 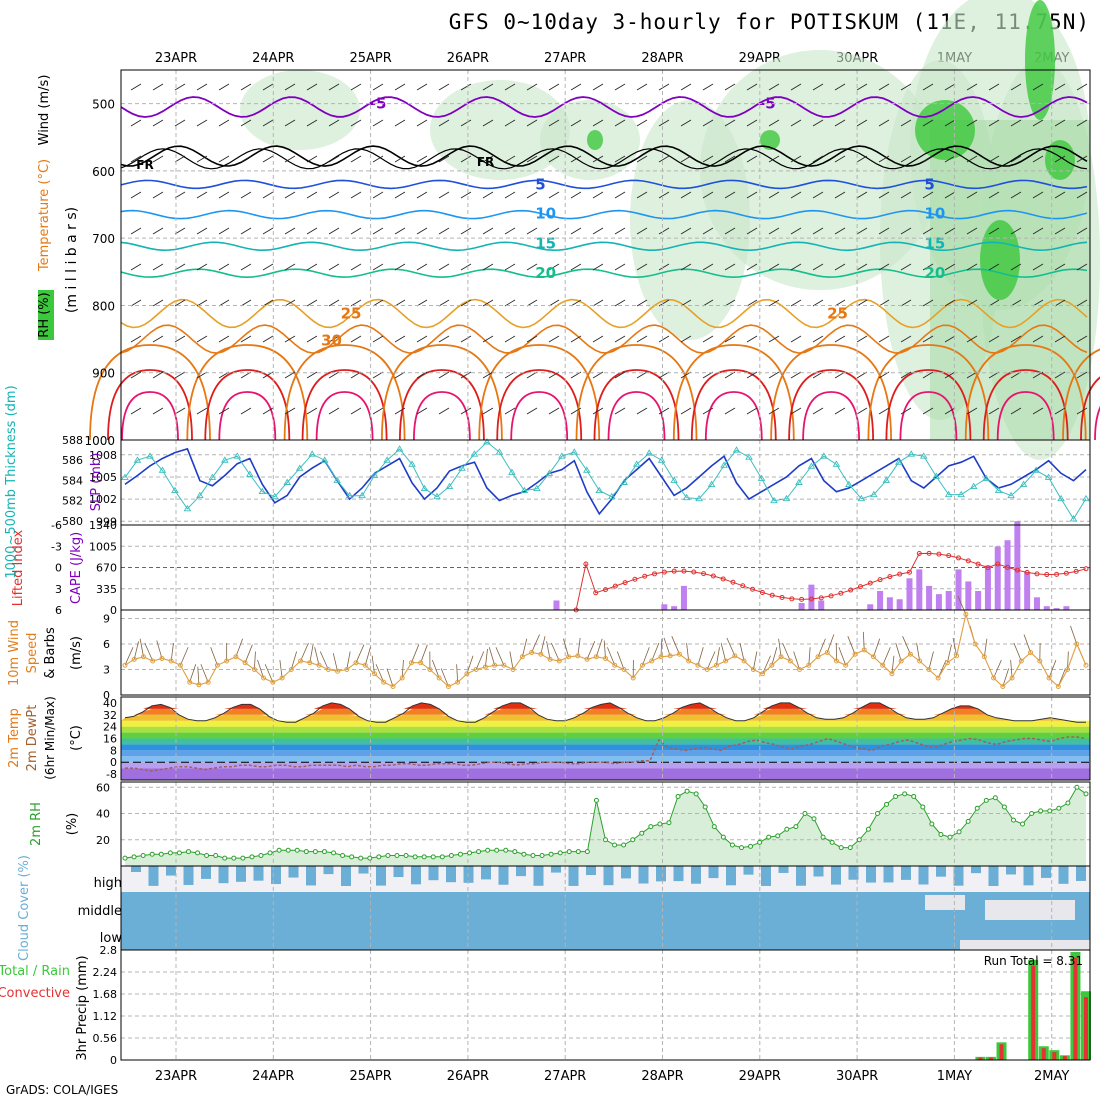 What do you see at coordinates (545, 213) in the screenshot?
I see `contour-label: 10` at bounding box center [545, 213].